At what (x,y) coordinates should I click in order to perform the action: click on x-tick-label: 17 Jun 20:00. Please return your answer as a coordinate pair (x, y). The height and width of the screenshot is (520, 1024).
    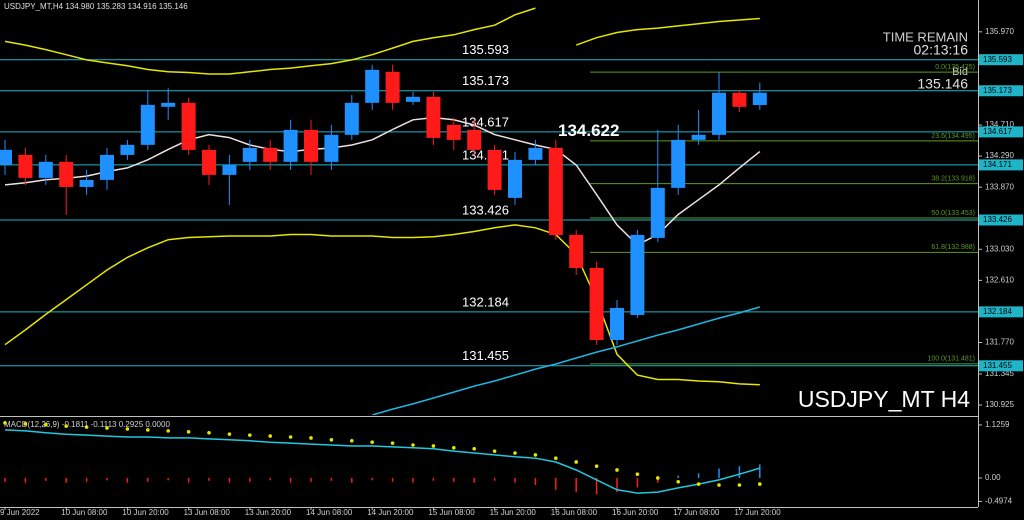
    Looking at the image, I should click on (757, 512).